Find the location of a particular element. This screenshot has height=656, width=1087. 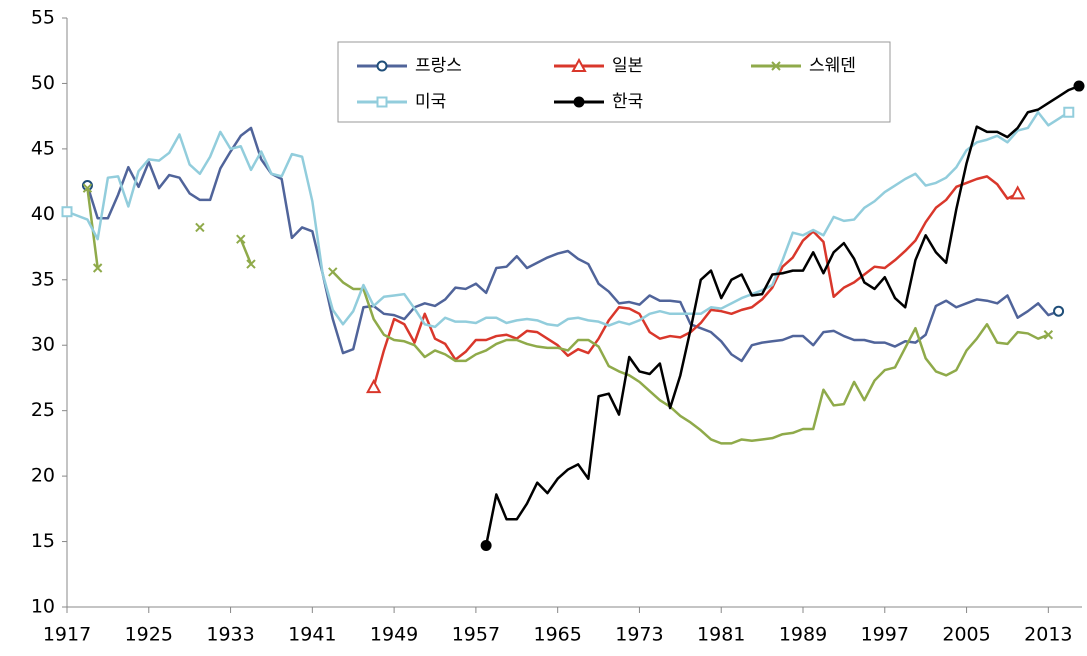

x-tick-label: 1917 is located at coordinates (67, 635).